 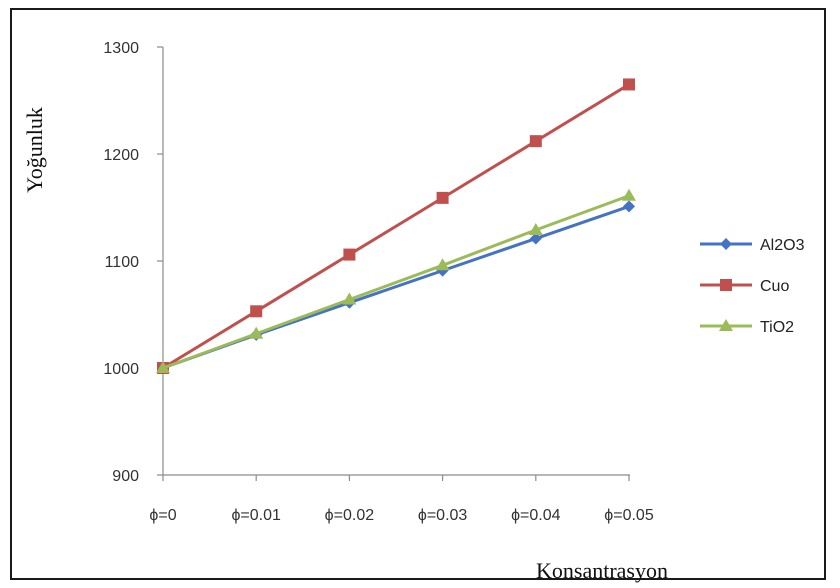 What do you see at coordinates (256, 515) in the screenshot?
I see `x-tick-label: ϕ=0.01` at bounding box center [256, 515].